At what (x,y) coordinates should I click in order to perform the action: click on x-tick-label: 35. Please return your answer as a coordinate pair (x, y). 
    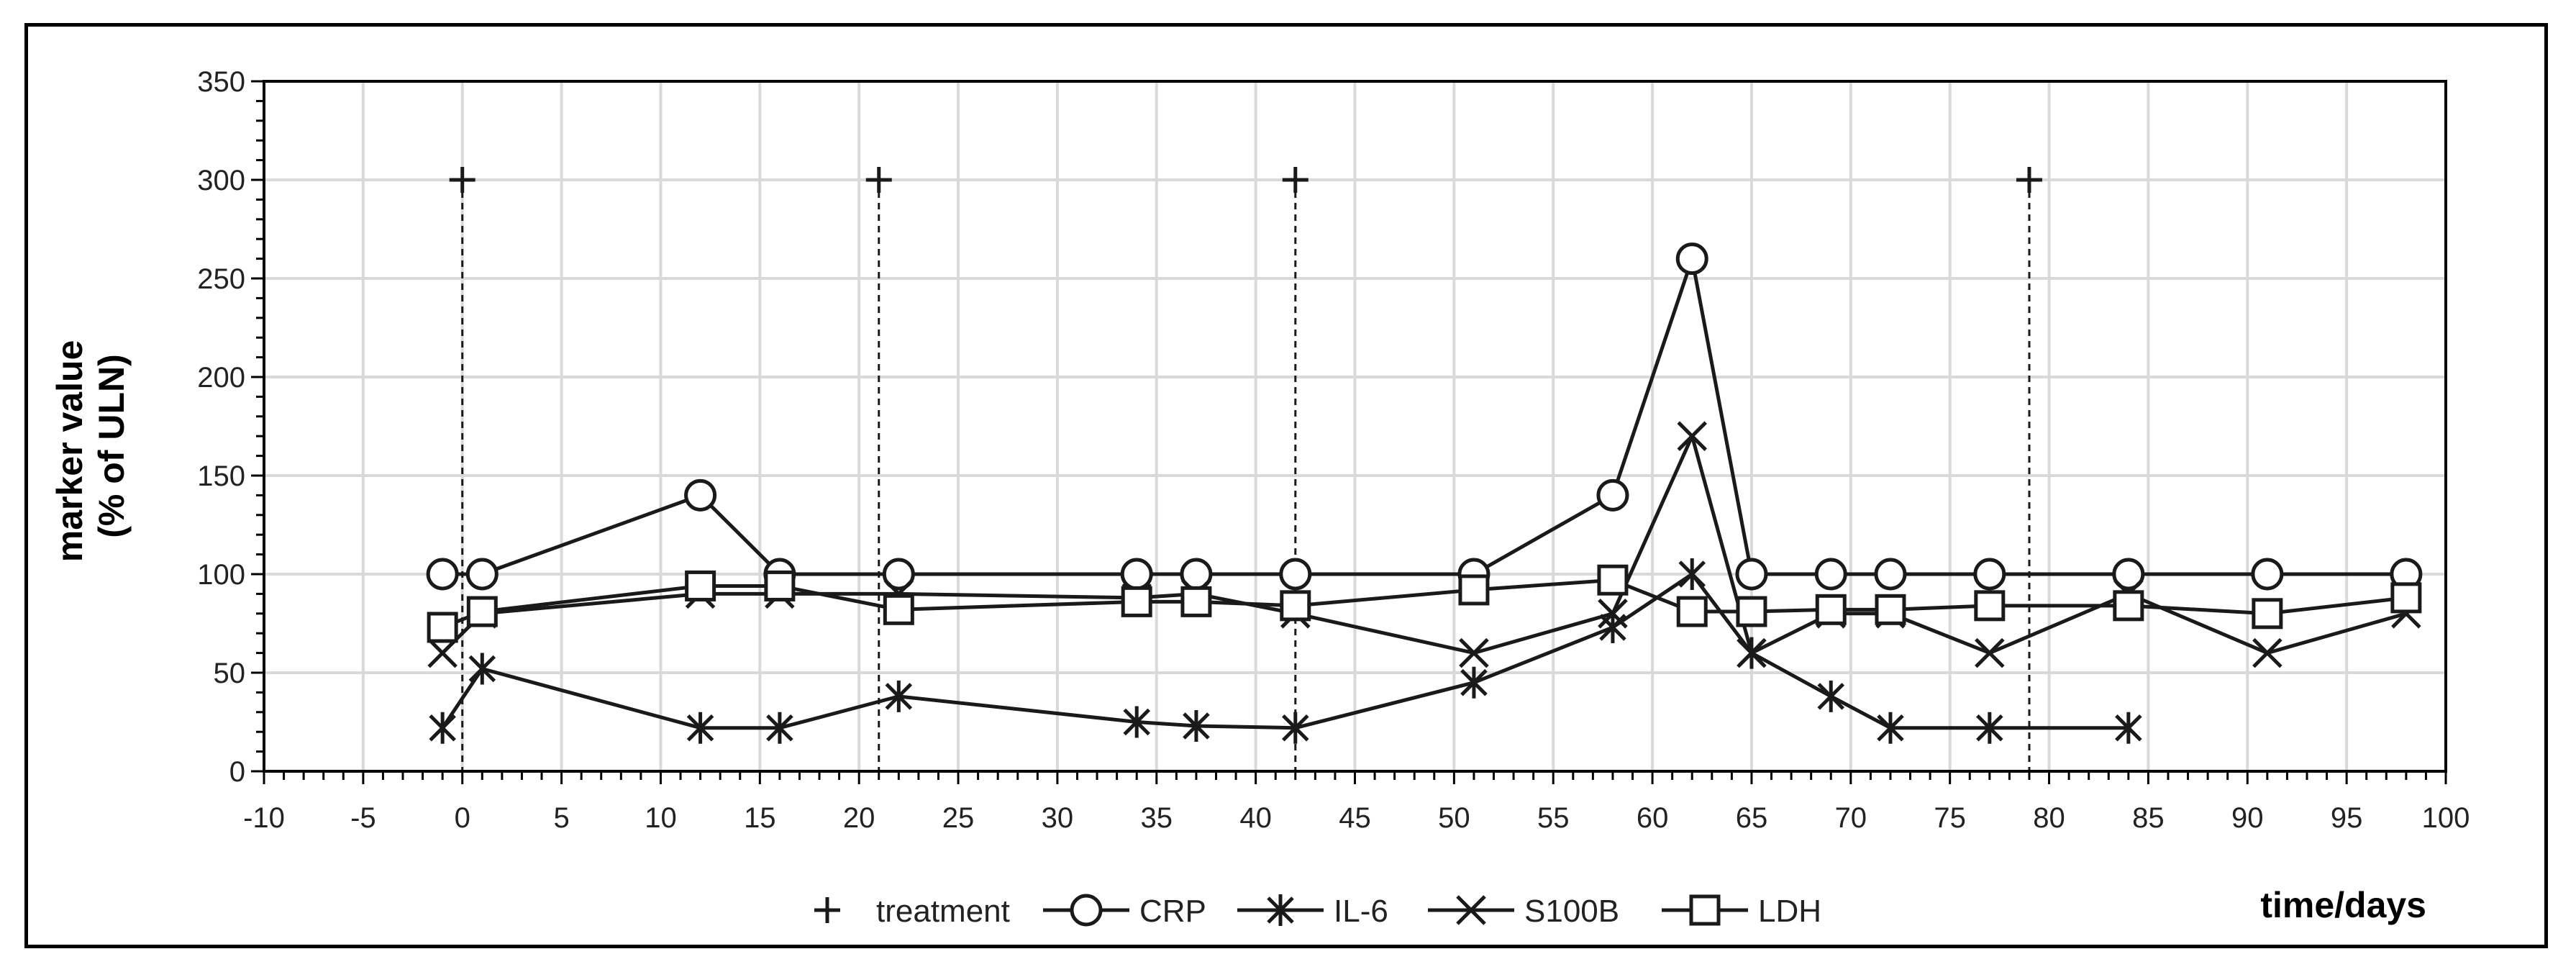
    Looking at the image, I should click on (1157, 818).